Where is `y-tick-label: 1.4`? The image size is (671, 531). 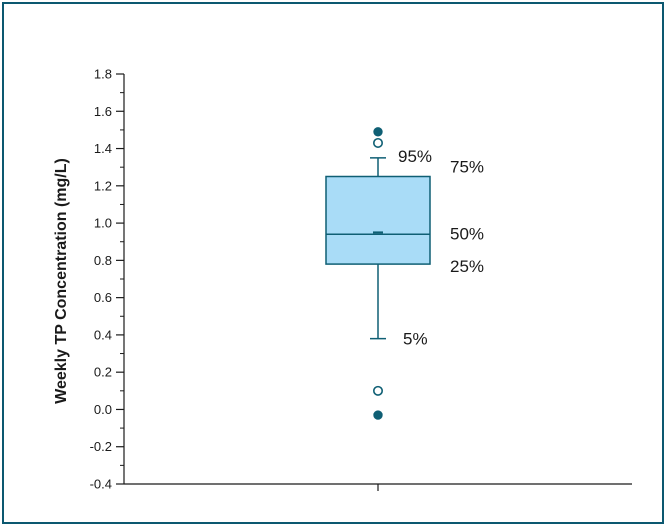 y-tick-label: 1.4 is located at coordinates (103, 148).